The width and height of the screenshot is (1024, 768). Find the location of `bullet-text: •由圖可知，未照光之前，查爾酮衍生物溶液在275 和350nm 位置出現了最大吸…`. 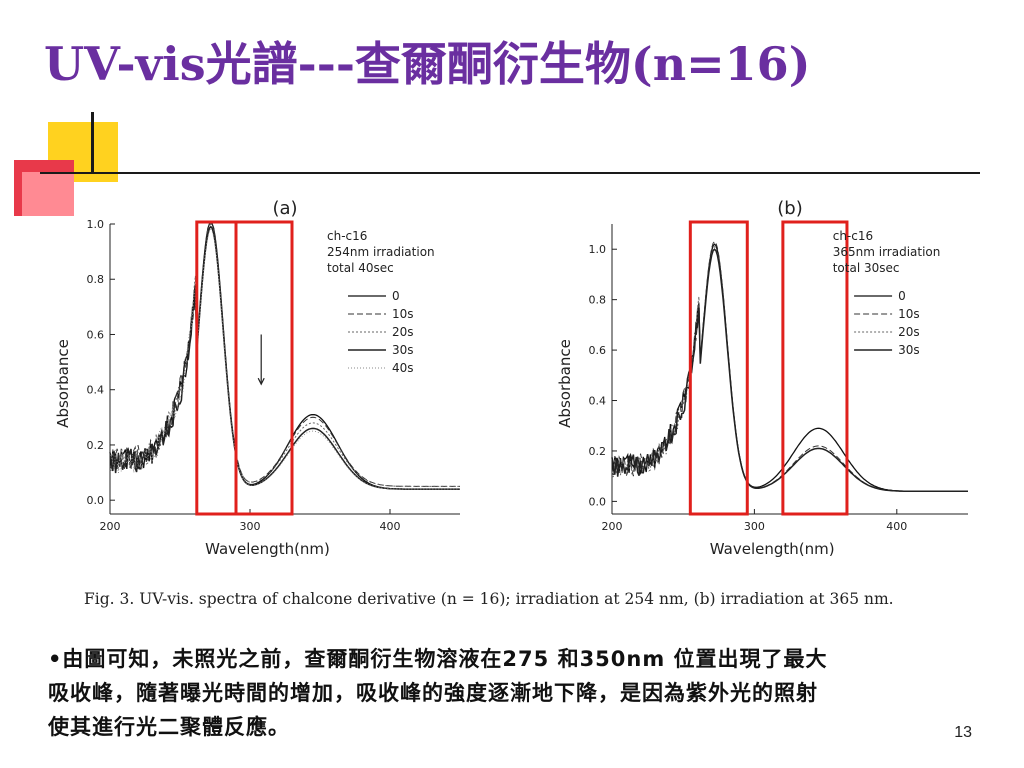

bullet-text: •由圖可知，未照光之前，查爾酮衍生物溶液在275 和350nm 位置出現了最大吸… is located at coordinates (438, 693).